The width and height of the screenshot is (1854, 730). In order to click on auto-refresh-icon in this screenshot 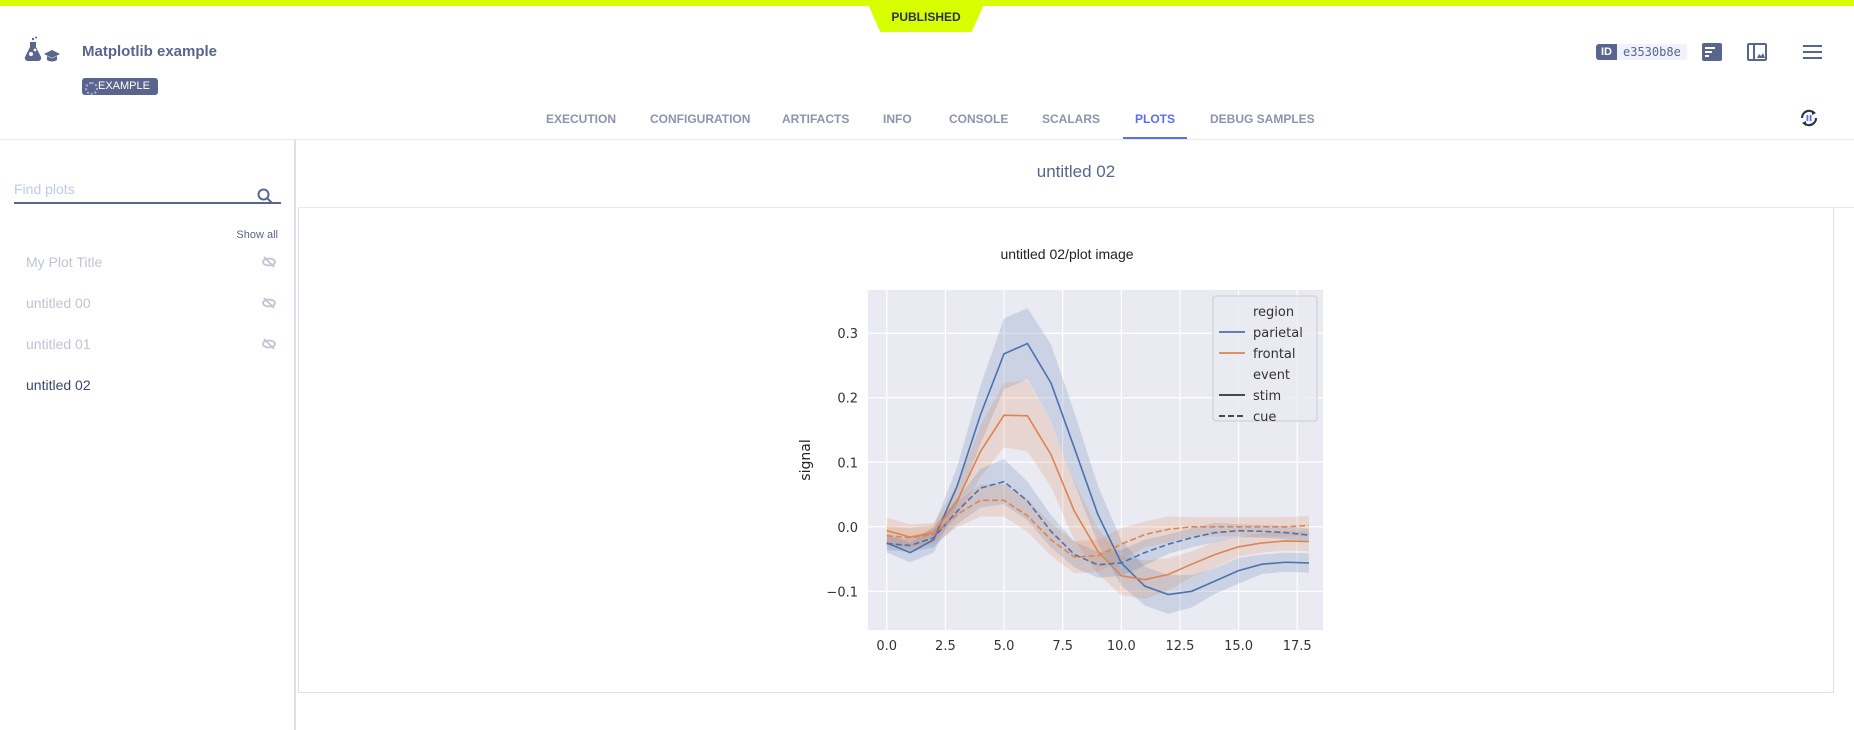, I will do `click(1809, 118)`.